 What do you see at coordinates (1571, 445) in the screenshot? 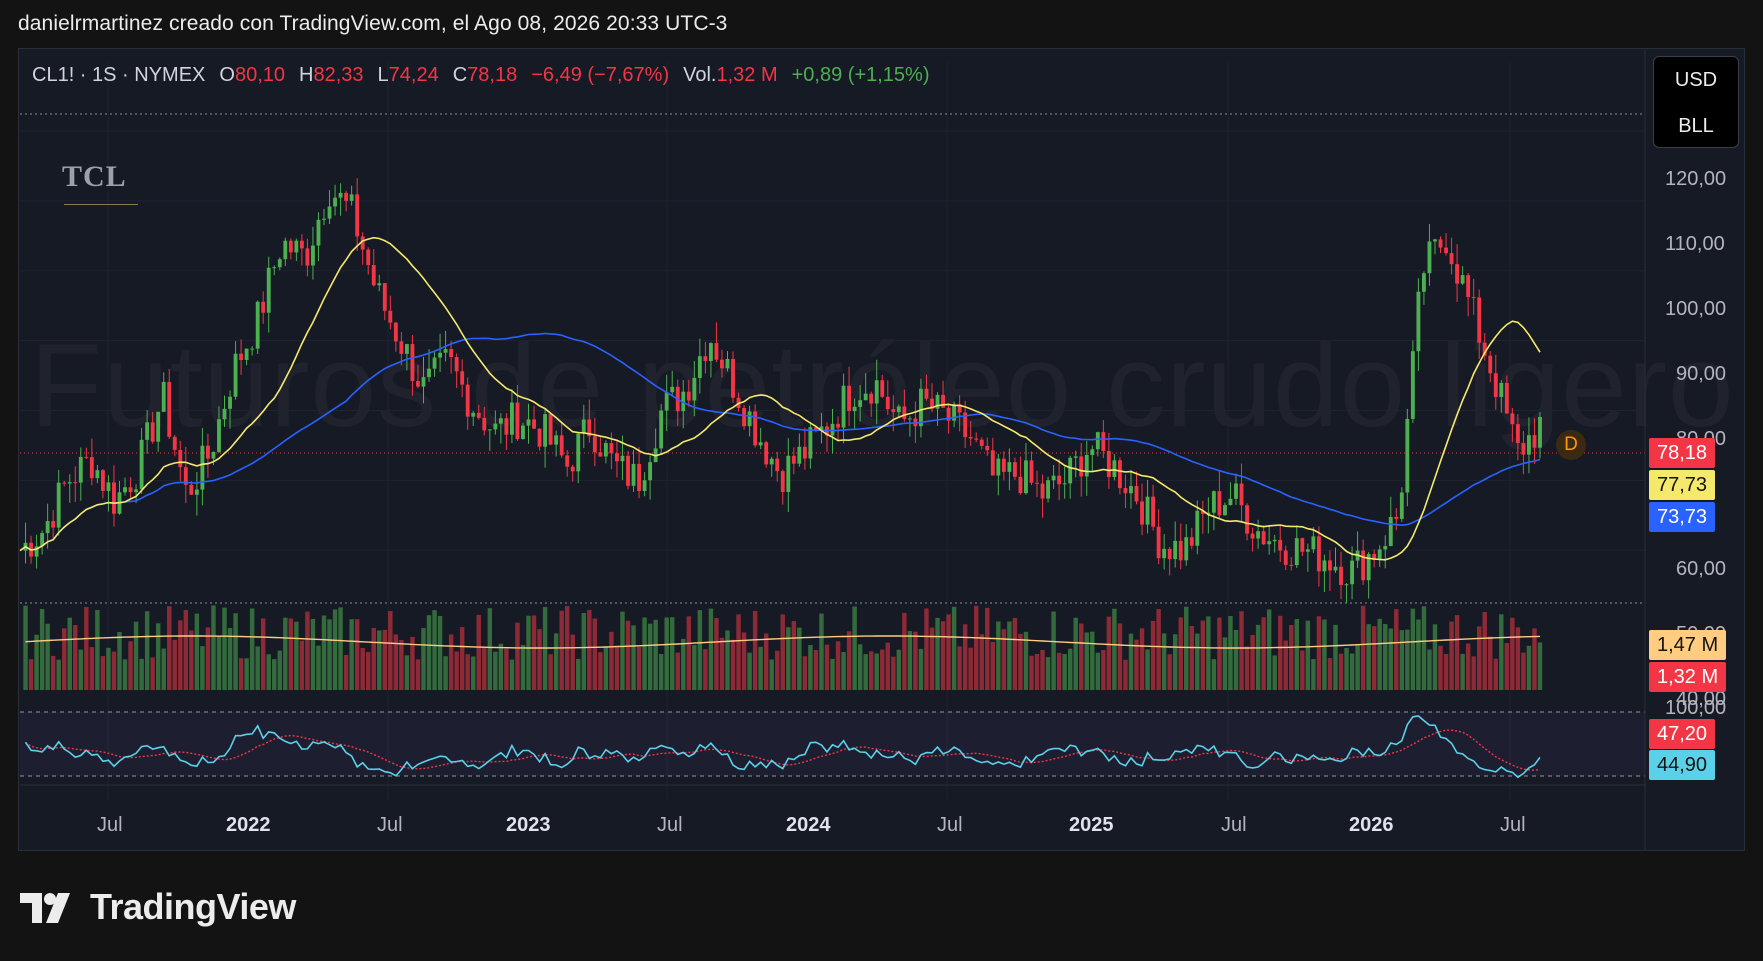
I see `dividend-event-badge: D` at bounding box center [1571, 445].